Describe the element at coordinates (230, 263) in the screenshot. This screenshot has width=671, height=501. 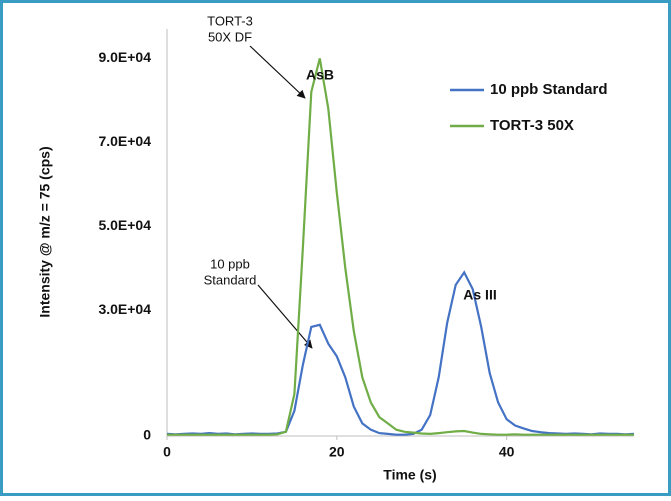
I see `annotation: 10 ppb` at that location.